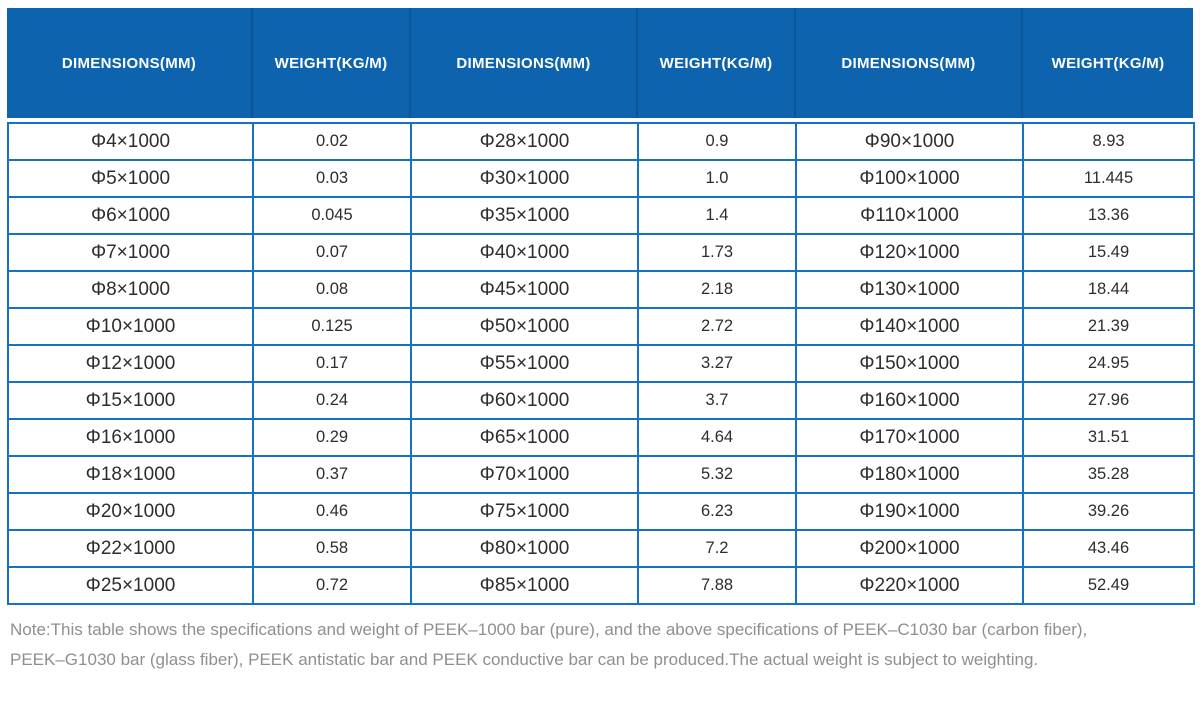  Describe the element at coordinates (1108, 141) in the screenshot. I see `weight-cell: 8.93` at that location.